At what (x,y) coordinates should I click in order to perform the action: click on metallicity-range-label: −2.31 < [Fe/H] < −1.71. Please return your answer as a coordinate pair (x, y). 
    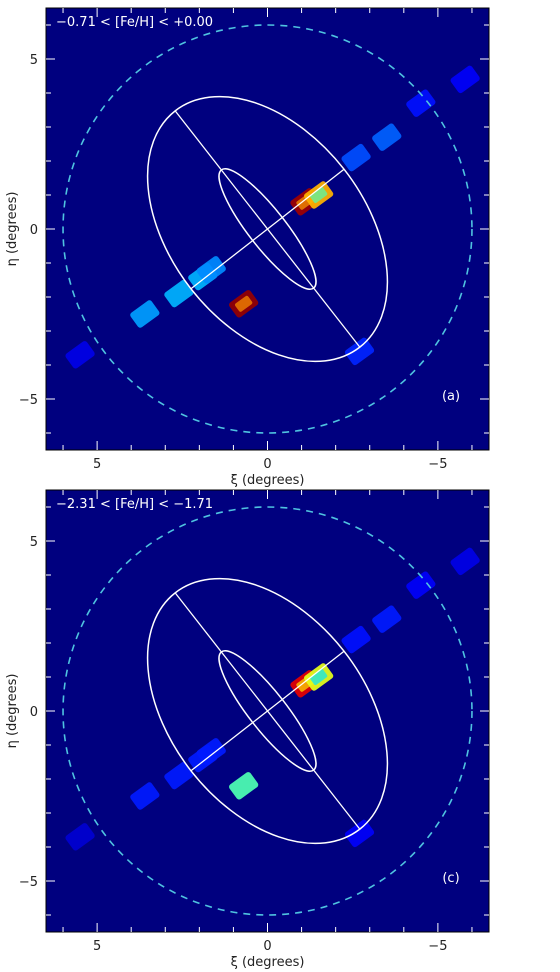
    Looking at the image, I should click on (134, 504).